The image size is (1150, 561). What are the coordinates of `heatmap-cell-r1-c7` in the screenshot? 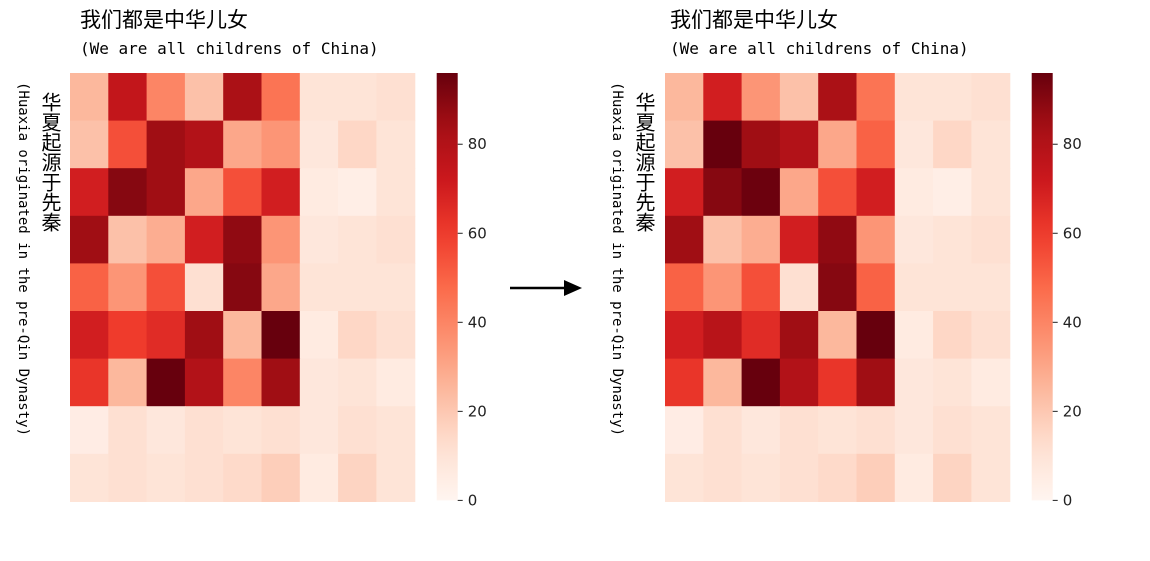 It's located at (357, 144).